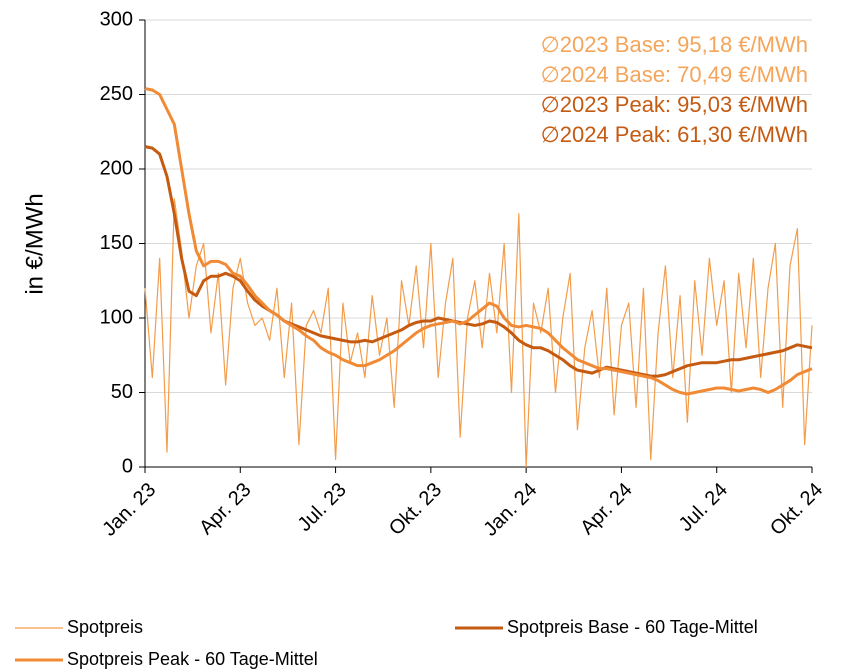 The height and width of the screenshot is (671, 852). What do you see at coordinates (122, 392) in the screenshot?
I see `y-tick-label: 50` at bounding box center [122, 392].